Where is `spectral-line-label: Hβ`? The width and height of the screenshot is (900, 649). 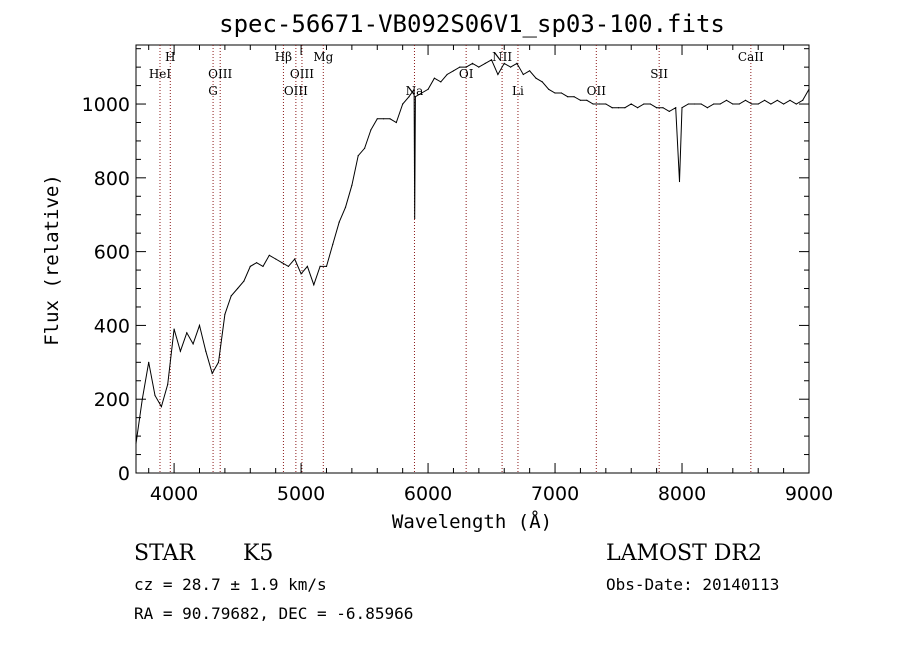
spectral-line-label: Hβ is located at coordinates (283, 57).